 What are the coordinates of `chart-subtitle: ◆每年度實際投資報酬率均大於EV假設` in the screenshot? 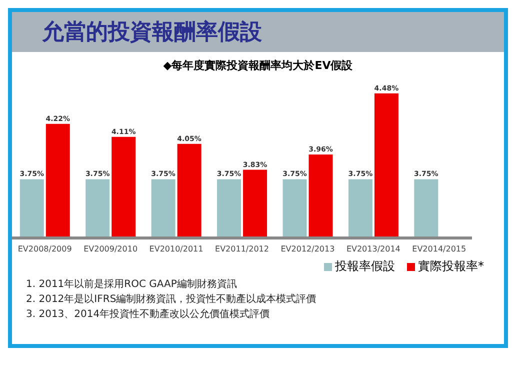 It's located at (258, 65).